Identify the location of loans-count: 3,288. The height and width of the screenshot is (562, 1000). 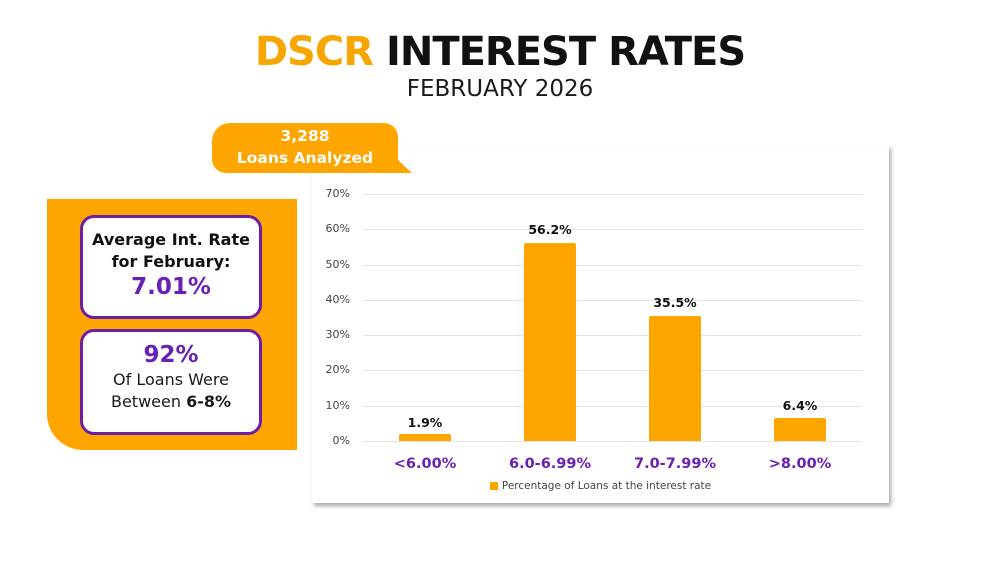
(305, 136).